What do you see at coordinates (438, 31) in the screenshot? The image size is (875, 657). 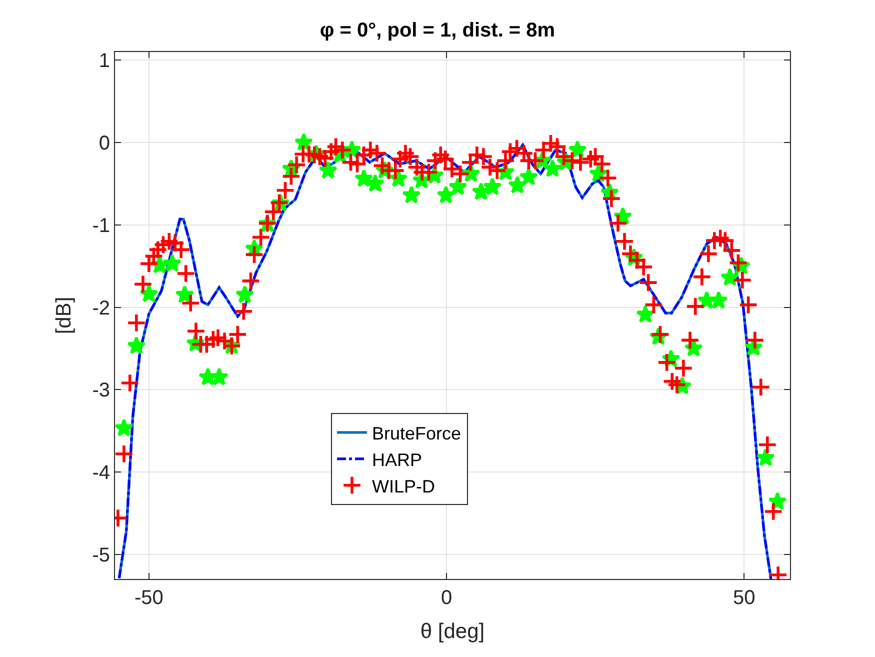 I see `chart-title: φ = 0°, pol = 1, dist. = 8m` at bounding box center [438, 31].